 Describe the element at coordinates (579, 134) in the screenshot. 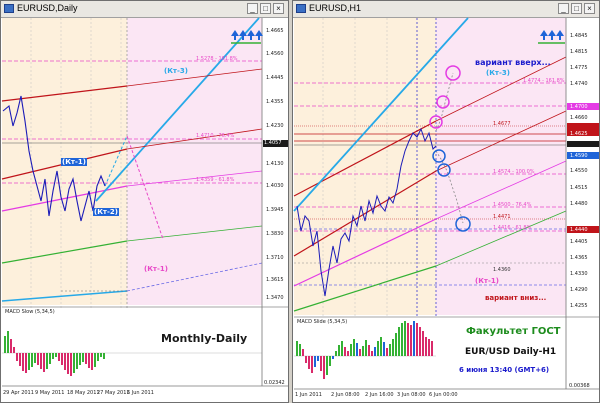

I see `price-axis-label: 1.4625` at that location.